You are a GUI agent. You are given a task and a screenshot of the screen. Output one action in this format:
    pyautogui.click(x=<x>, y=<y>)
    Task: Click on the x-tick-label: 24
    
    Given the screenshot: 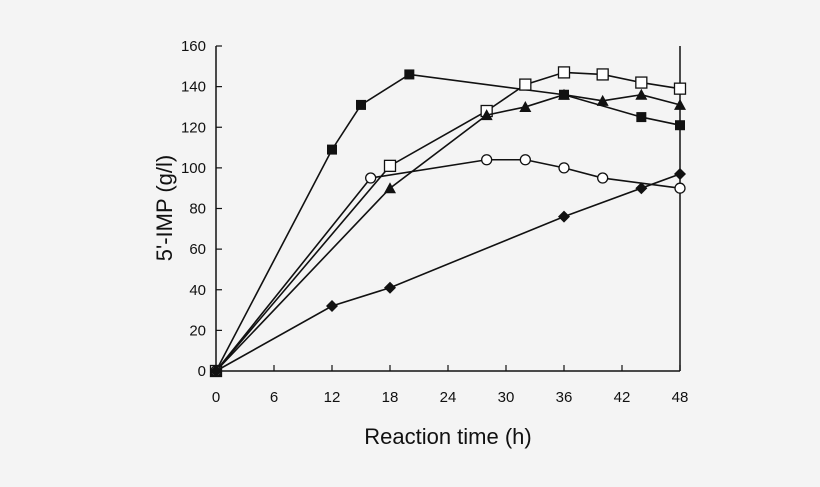 What is the action you would take?
    pyautogui.click(x=448, y=397)
    